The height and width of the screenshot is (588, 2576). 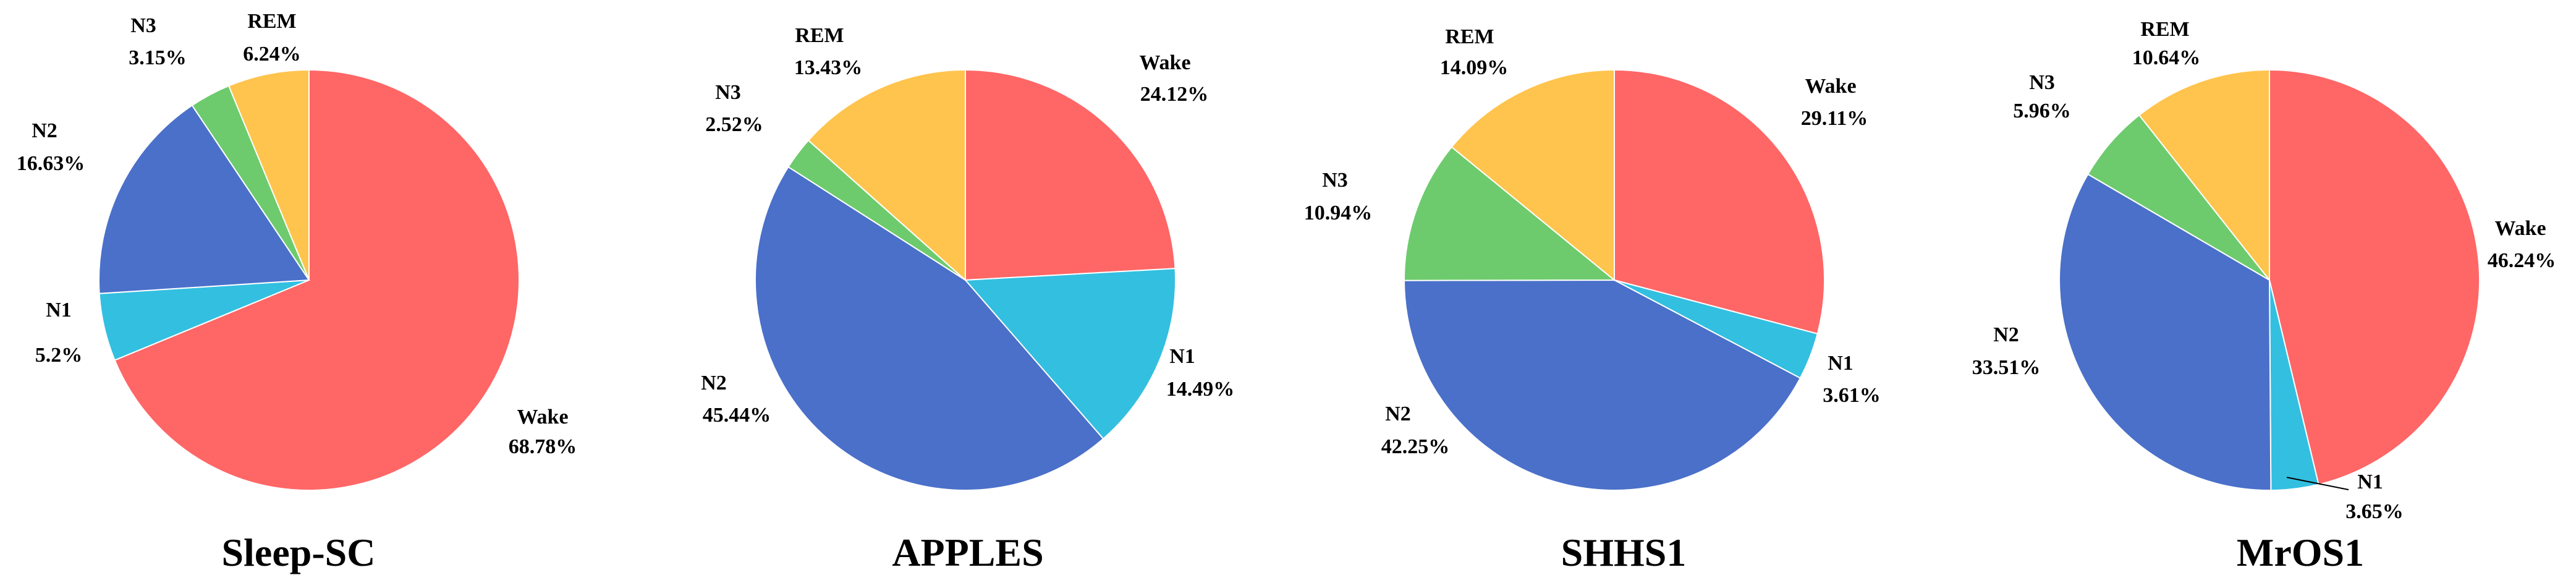 I want to click on slice-value-label: 14.49%, so click(x=1200, y=389).